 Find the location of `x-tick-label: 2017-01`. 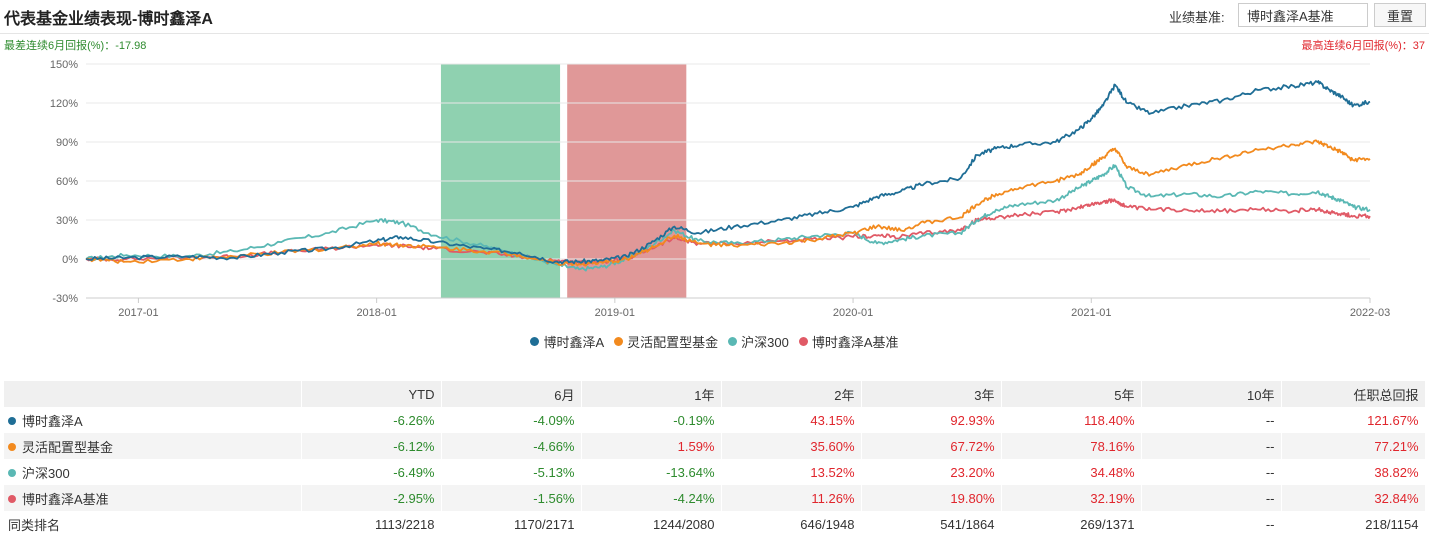

x-tick-label: 2017-01 is located at coordinates (138, 313).